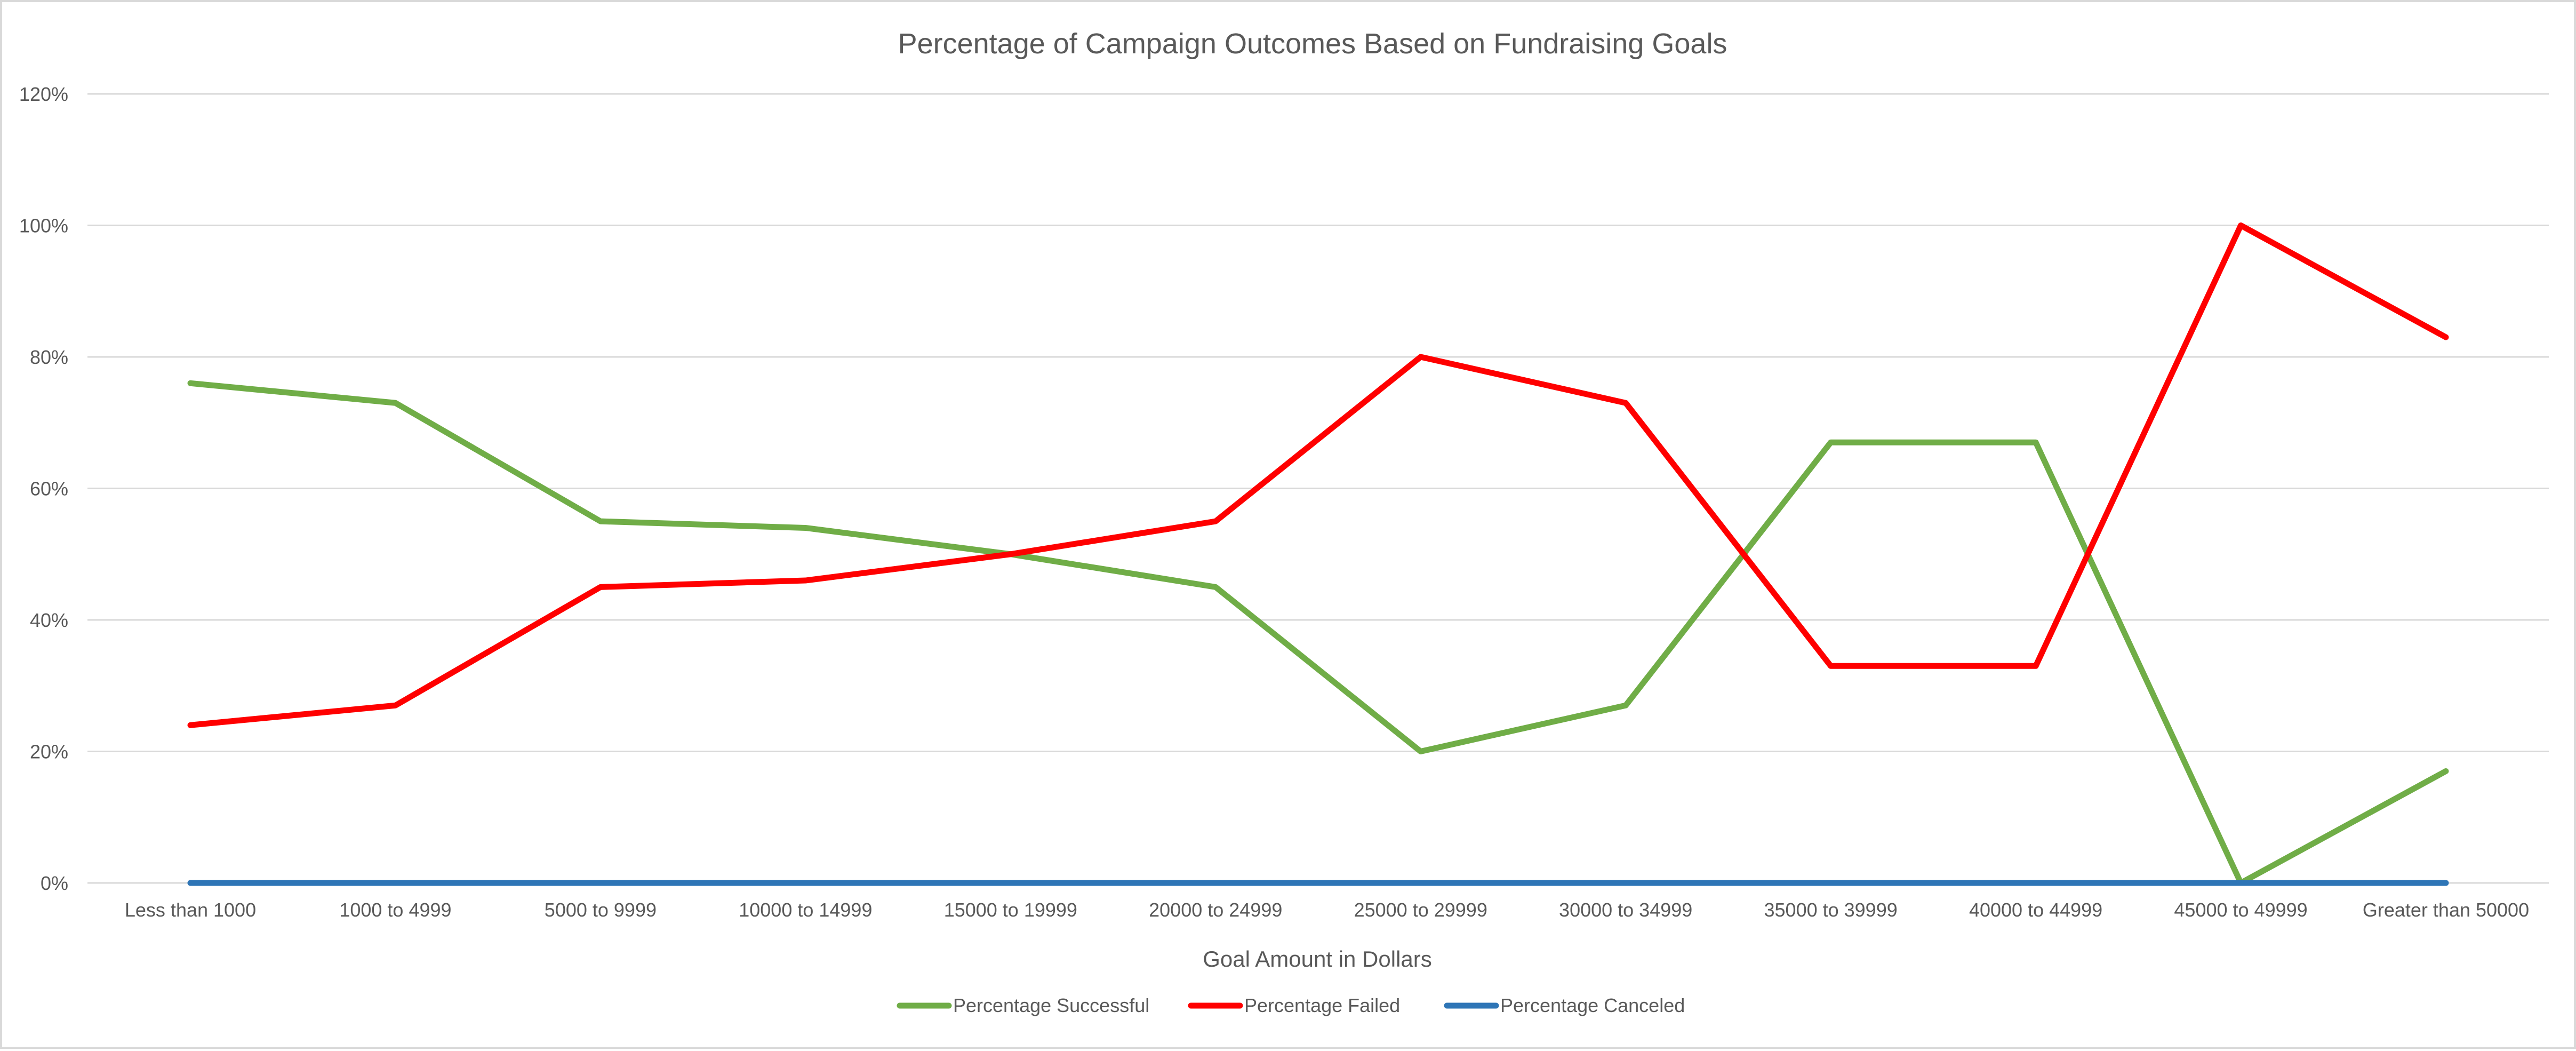 The image size is (2576, 1051). What do you see at coordinates (2035, 910) in the screenshot?
I see `x-tick-label: 40000 to 44999` at bounding box center [2035, 910].